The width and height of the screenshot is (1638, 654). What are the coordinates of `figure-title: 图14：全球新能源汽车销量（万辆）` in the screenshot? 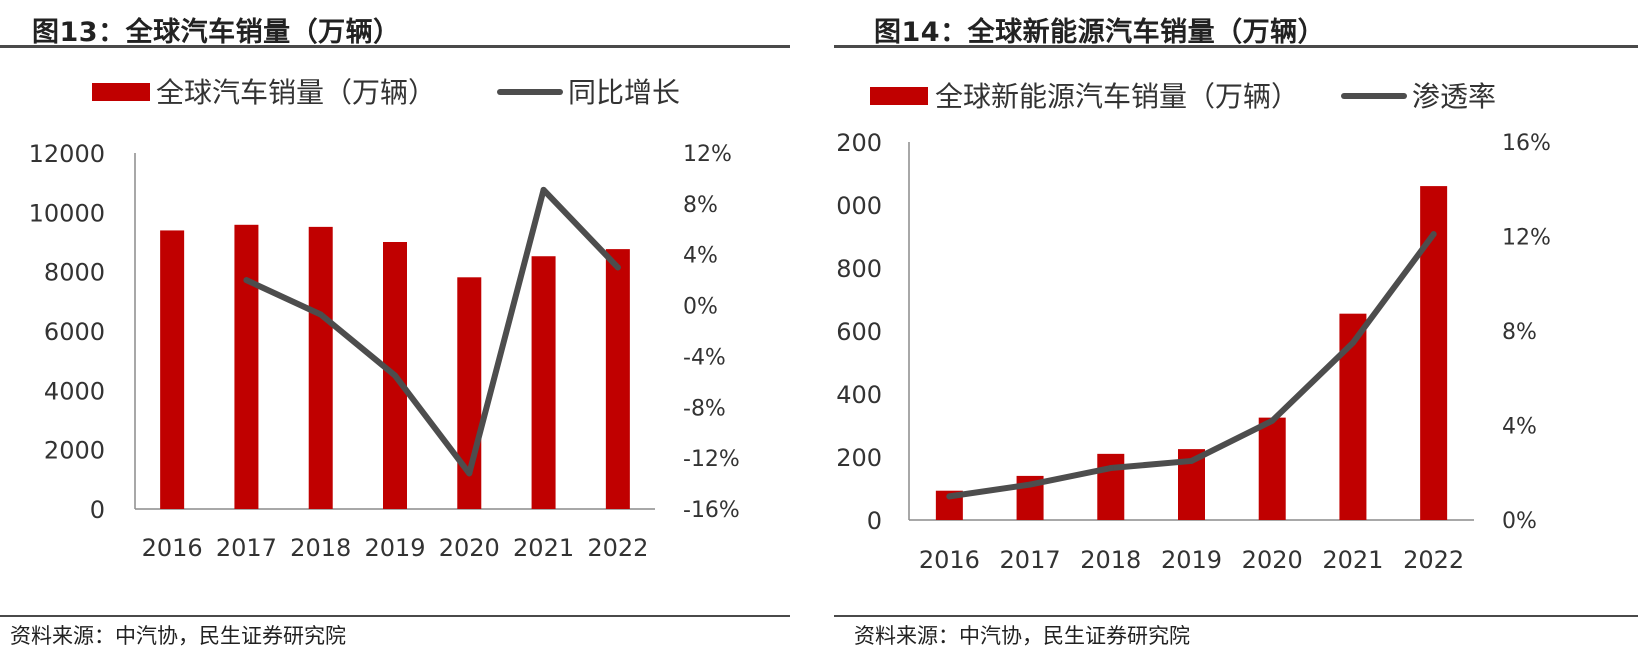 It's located at (1100, 32).